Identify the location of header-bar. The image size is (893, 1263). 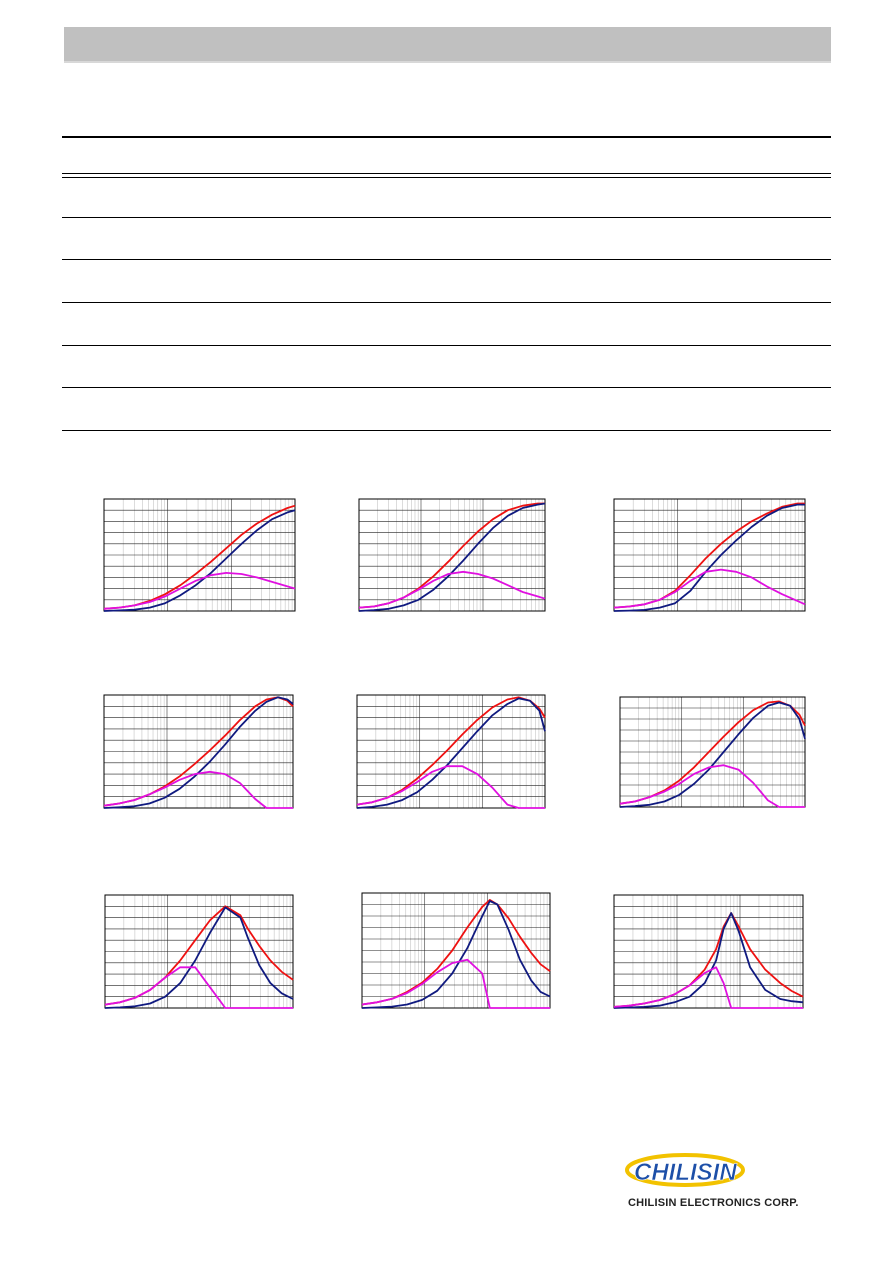
(447, 45).